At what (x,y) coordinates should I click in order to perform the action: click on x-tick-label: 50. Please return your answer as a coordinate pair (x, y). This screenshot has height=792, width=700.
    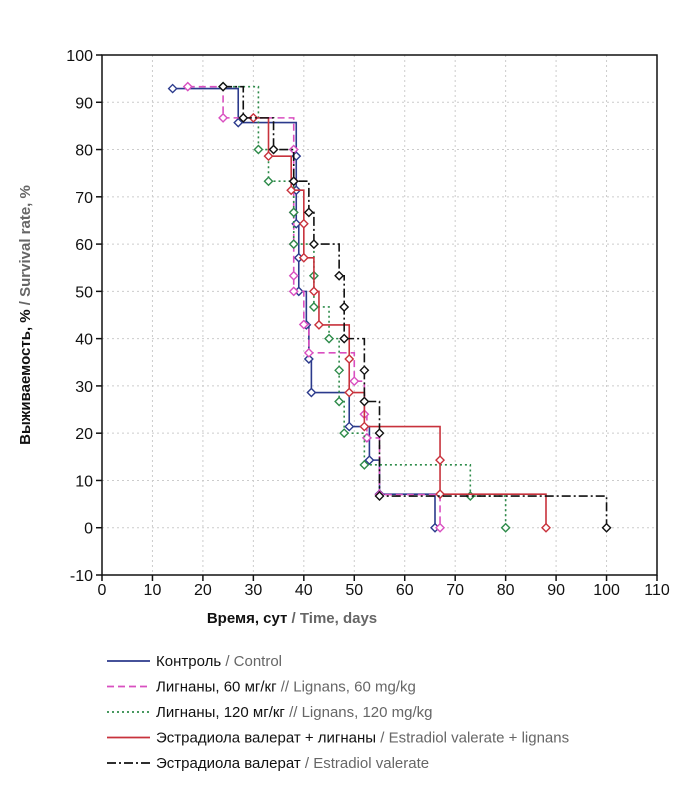
    Looking at the image, I should click on (354, 590).